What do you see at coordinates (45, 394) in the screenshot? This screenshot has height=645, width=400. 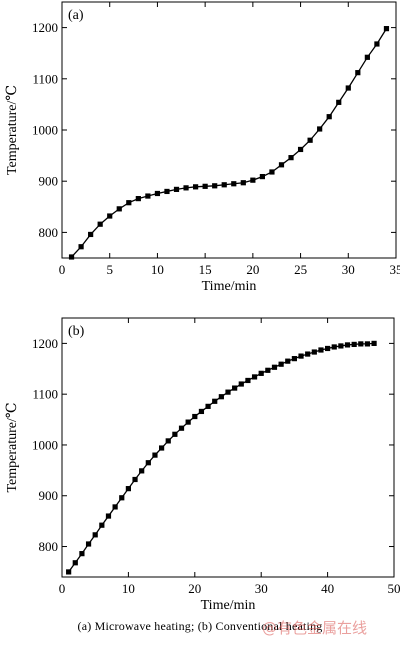 I see `y-tick-label: 1100` at bounding box center [45, 394].